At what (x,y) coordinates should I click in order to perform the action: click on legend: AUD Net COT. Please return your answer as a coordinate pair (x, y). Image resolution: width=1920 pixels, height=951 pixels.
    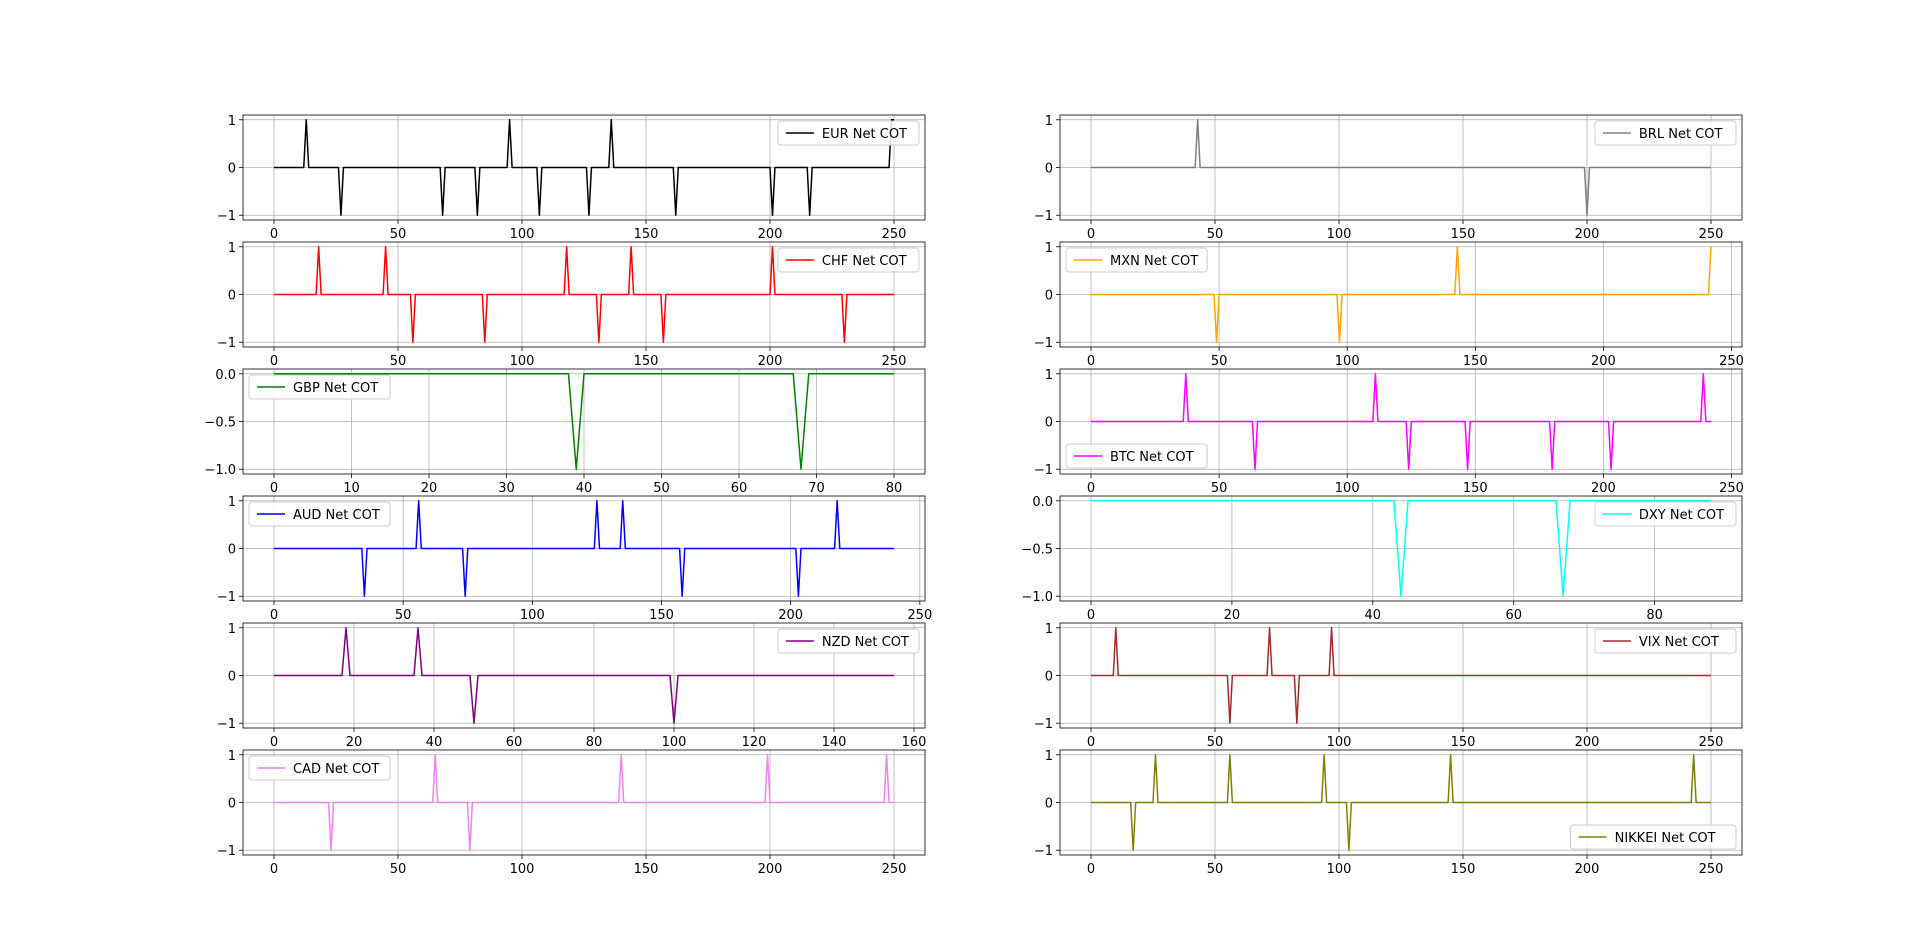
    Looking at the image, I should click on (319, 514).